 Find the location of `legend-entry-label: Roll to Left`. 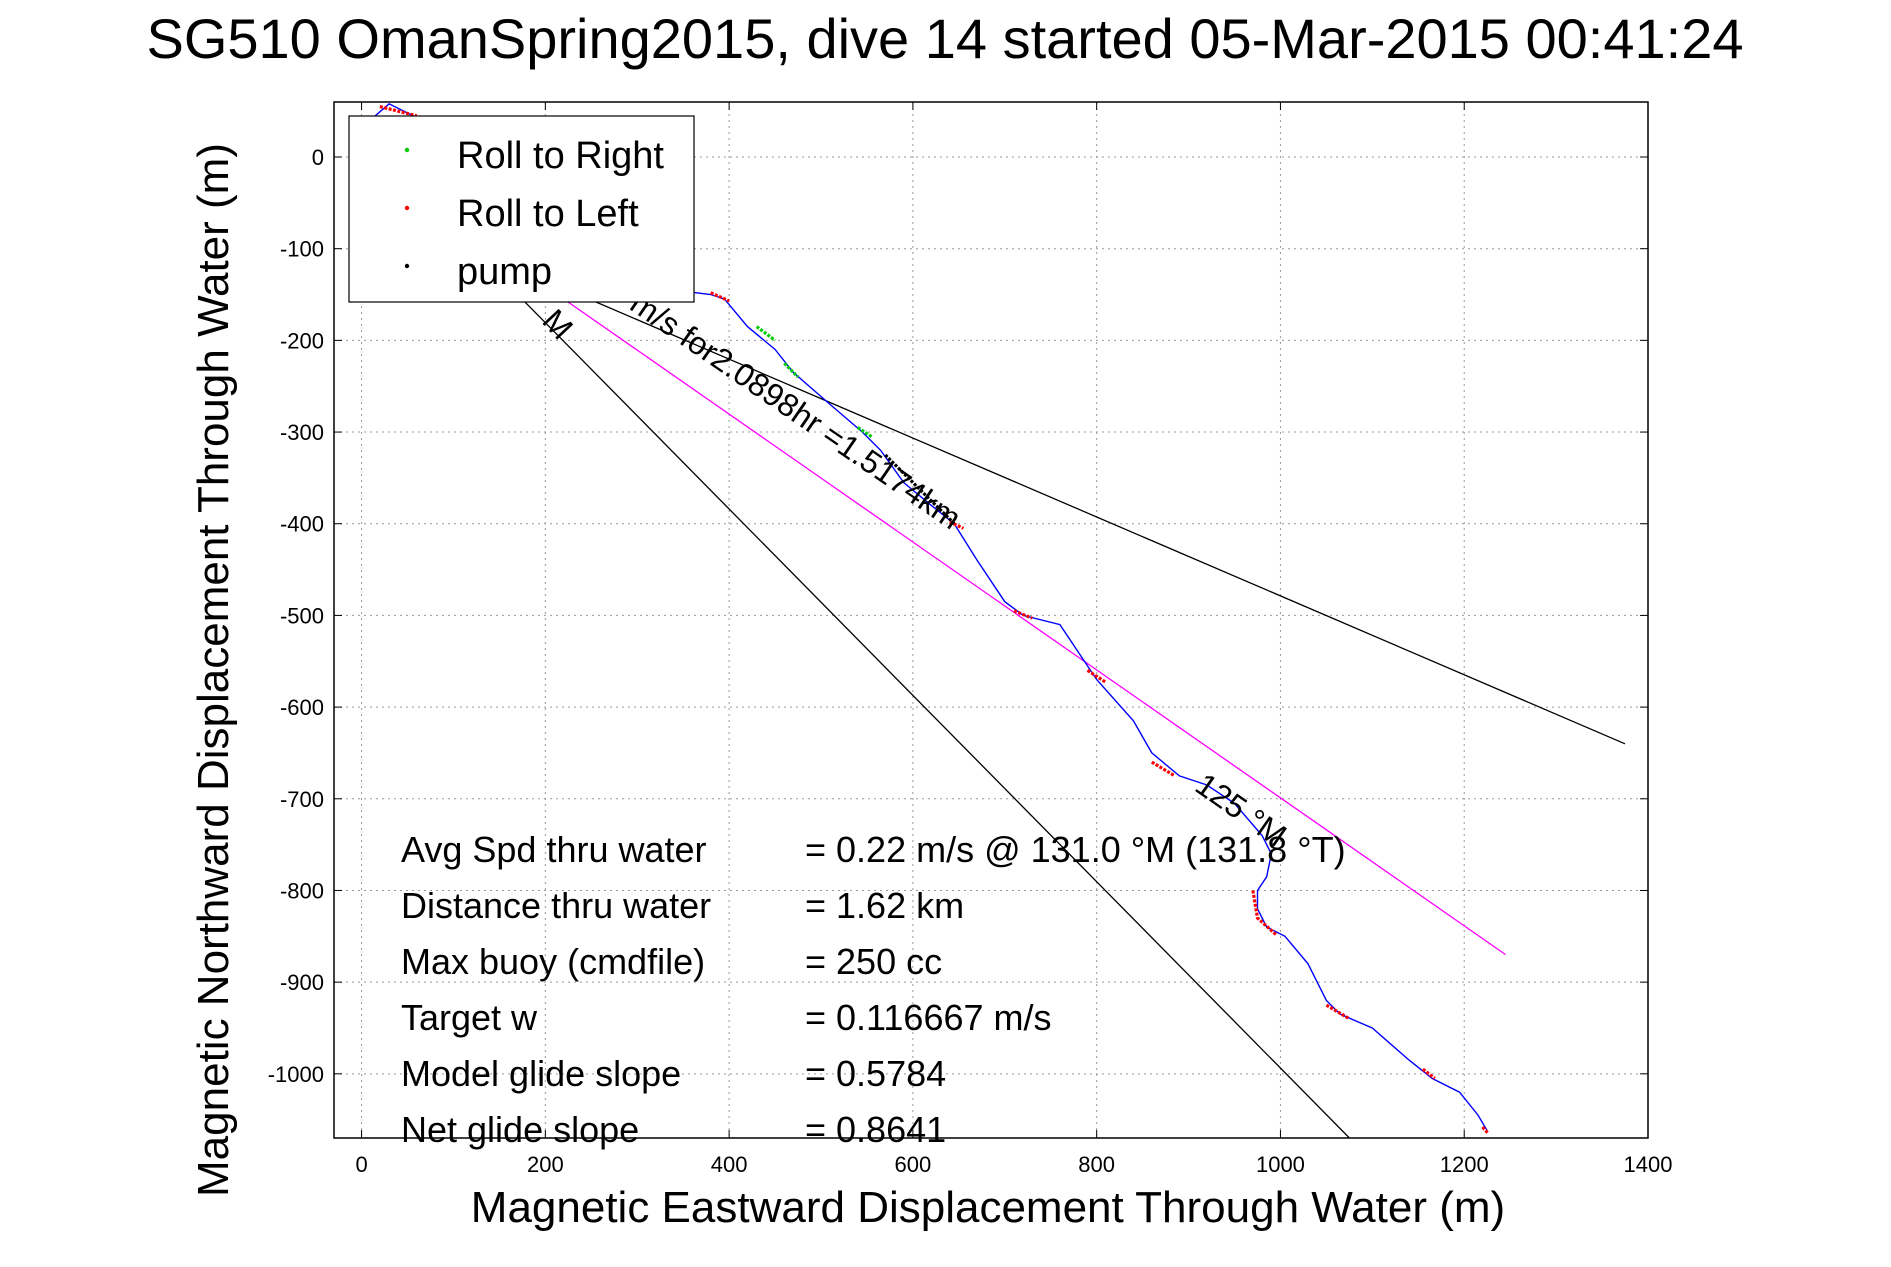

legend-entry-label: Roll to Left is located at coordinates (548, 214).